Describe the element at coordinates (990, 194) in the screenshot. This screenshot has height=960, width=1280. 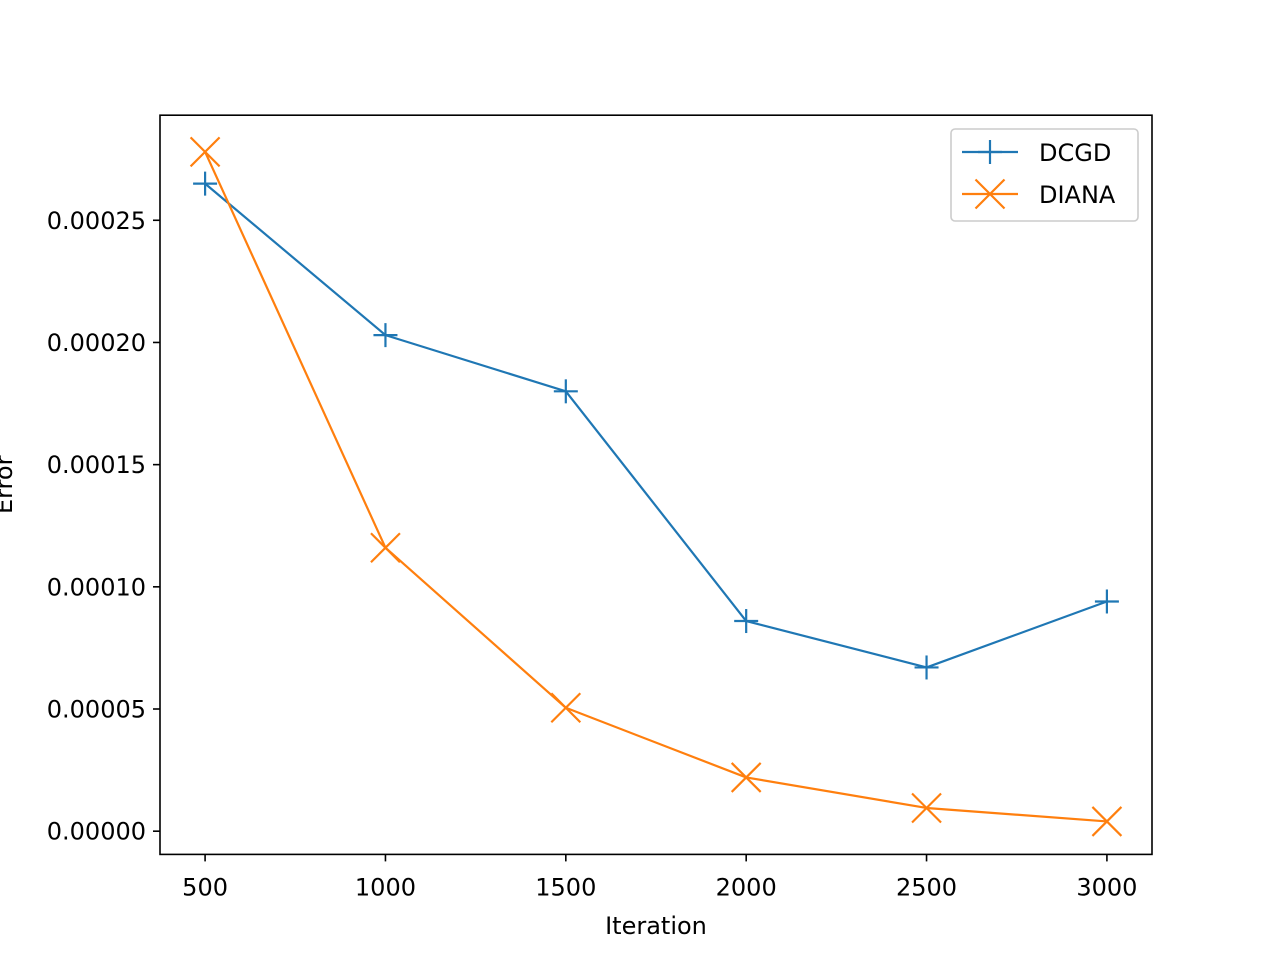
I see `legend-marker-diana` at that location.